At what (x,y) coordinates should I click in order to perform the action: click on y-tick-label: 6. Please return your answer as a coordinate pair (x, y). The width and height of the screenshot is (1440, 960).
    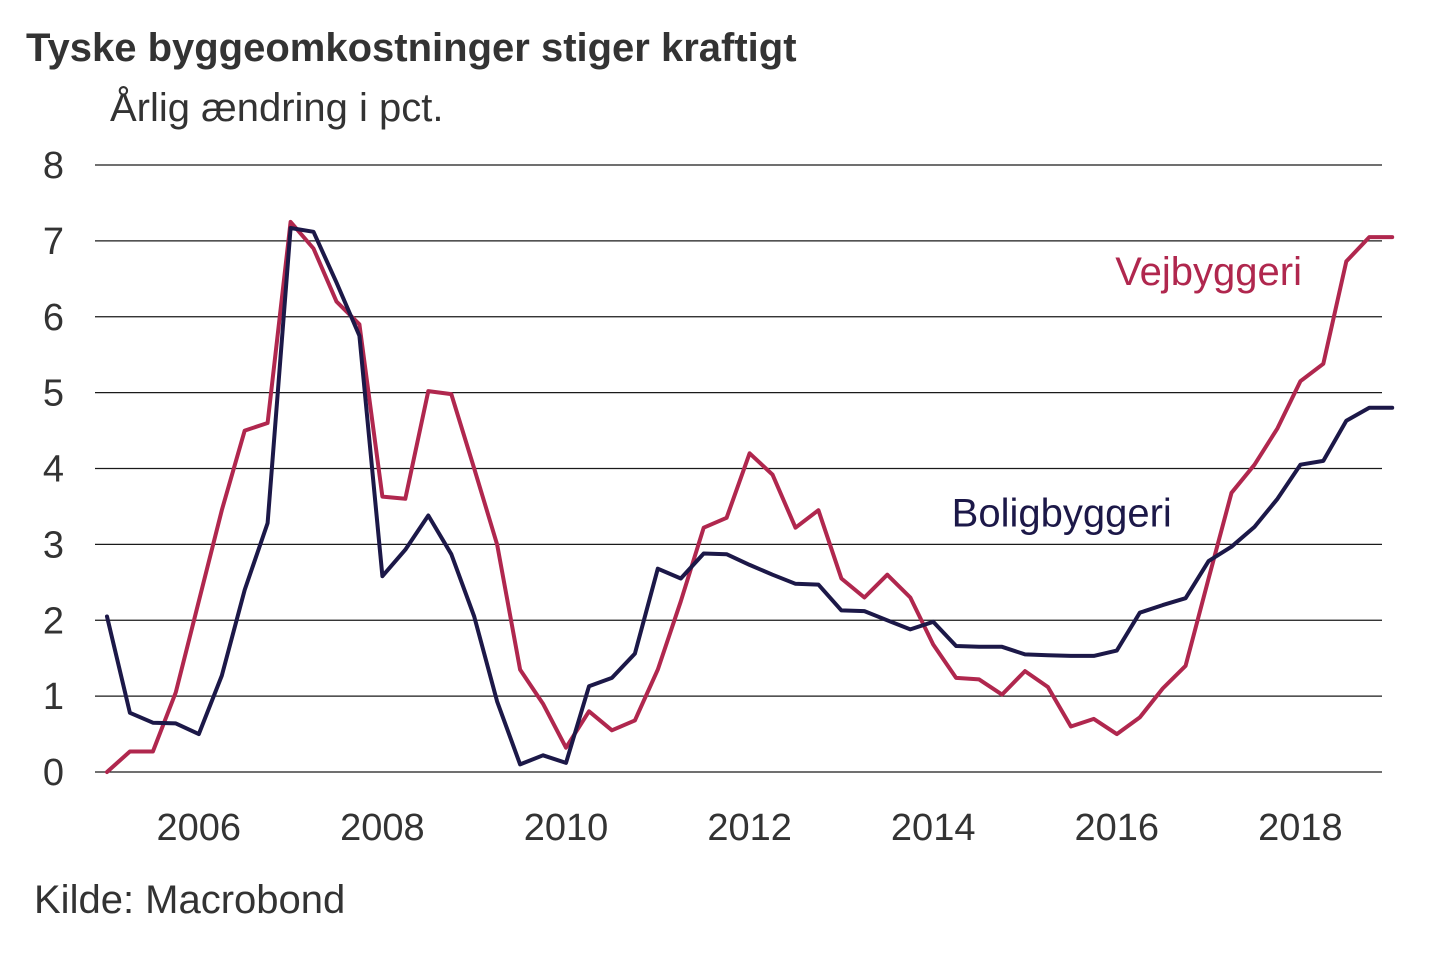
    Looking at the image, I should click on (53, 318).